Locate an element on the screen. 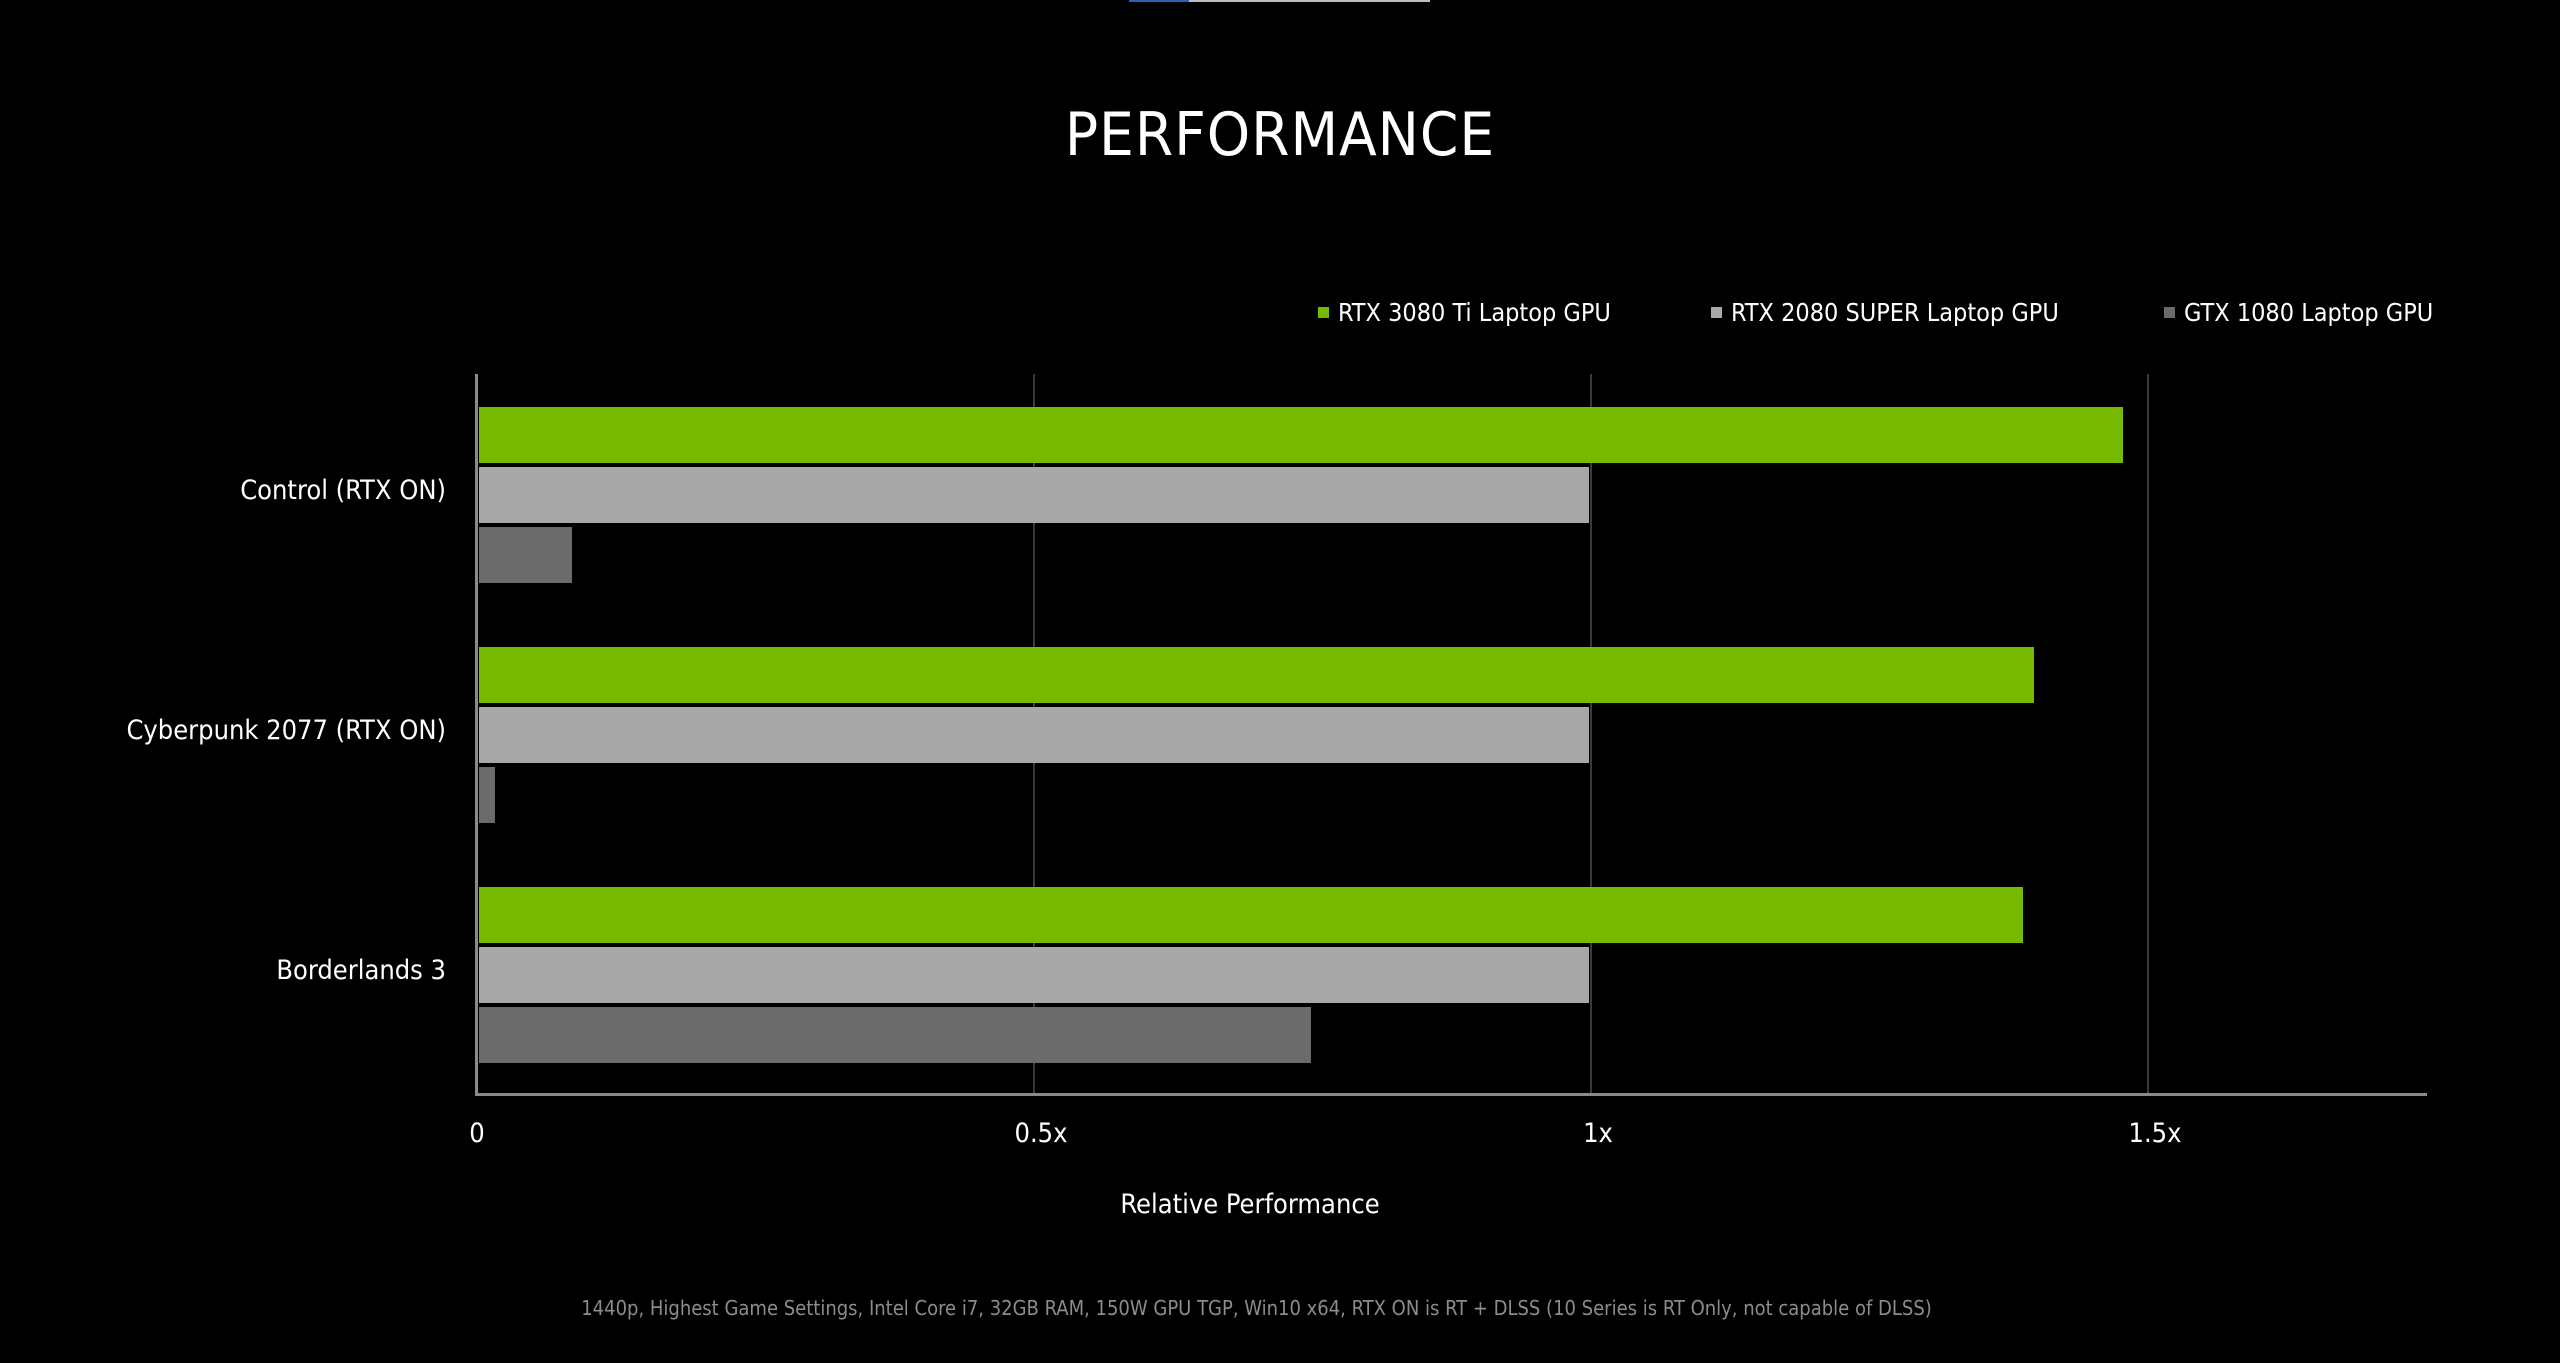 Image resolution: width=2560 pixels, height=1363 pixels. x-tick-1x: 1x is located at coordinates (1598, 1133).